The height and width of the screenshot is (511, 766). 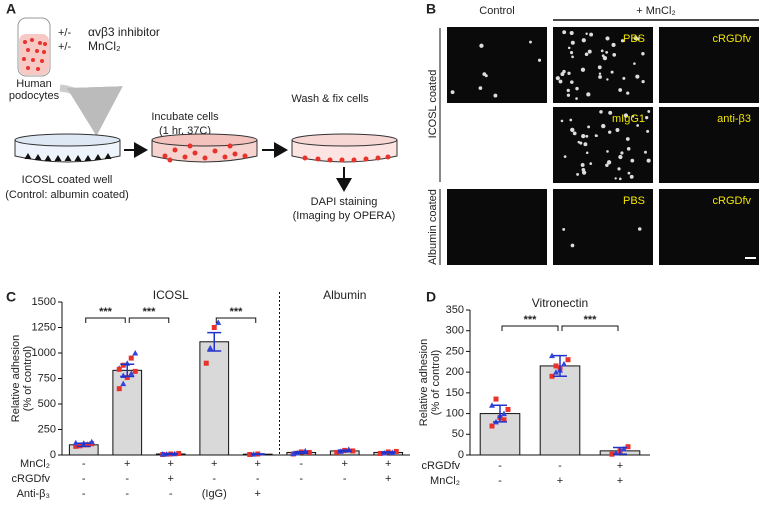 I want to click on y-tick-label: 50, so click(x=458, y=434).